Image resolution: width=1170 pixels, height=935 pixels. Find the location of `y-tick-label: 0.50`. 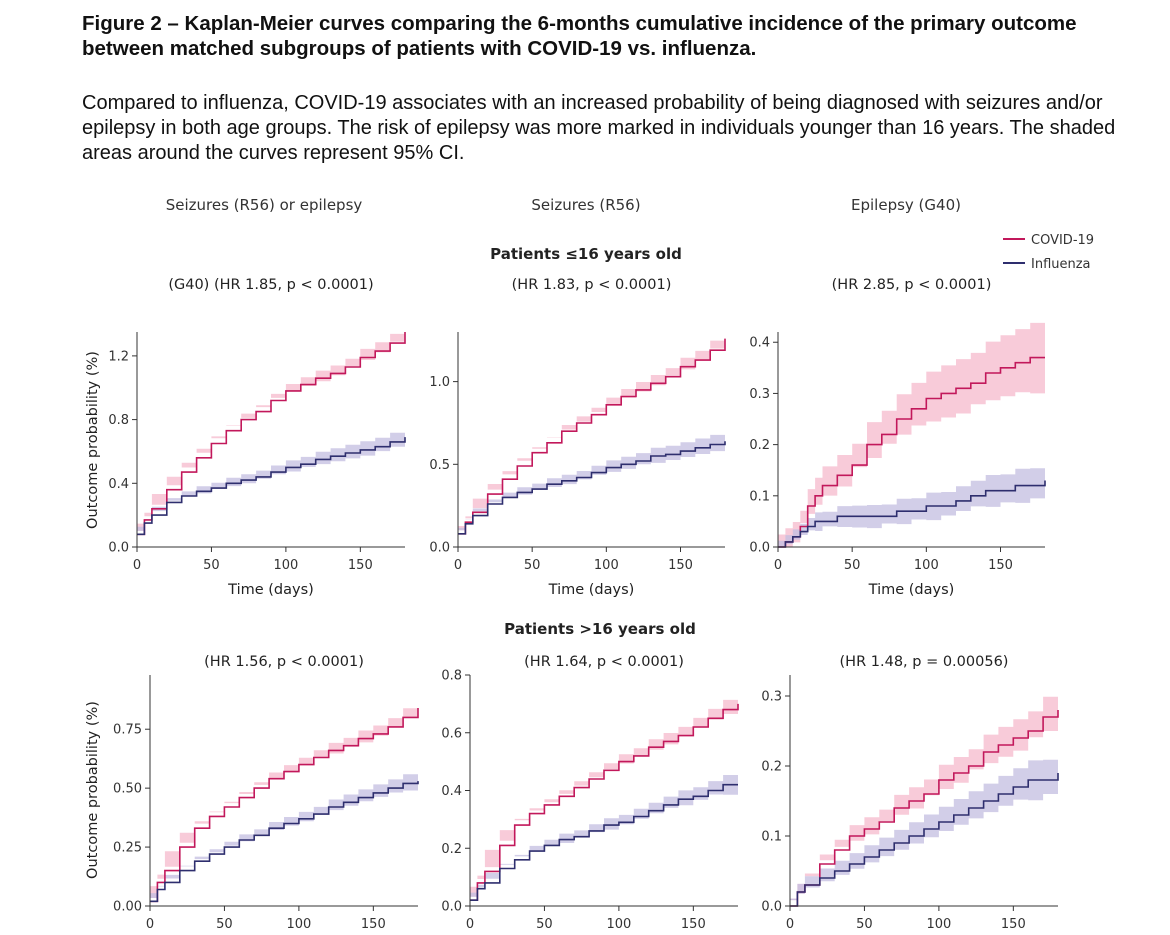

y-tick-label: 0.50 is located at coordinates (127, 789).